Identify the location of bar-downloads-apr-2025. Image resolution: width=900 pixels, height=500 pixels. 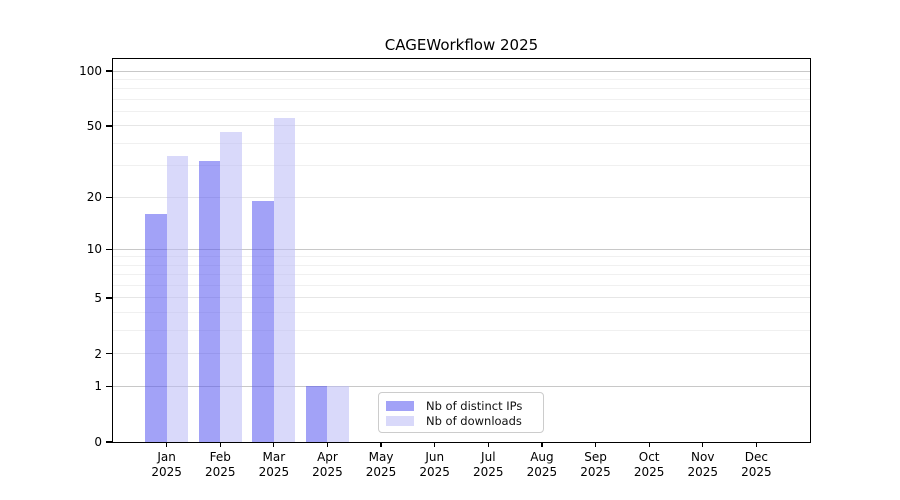
(338, 414).